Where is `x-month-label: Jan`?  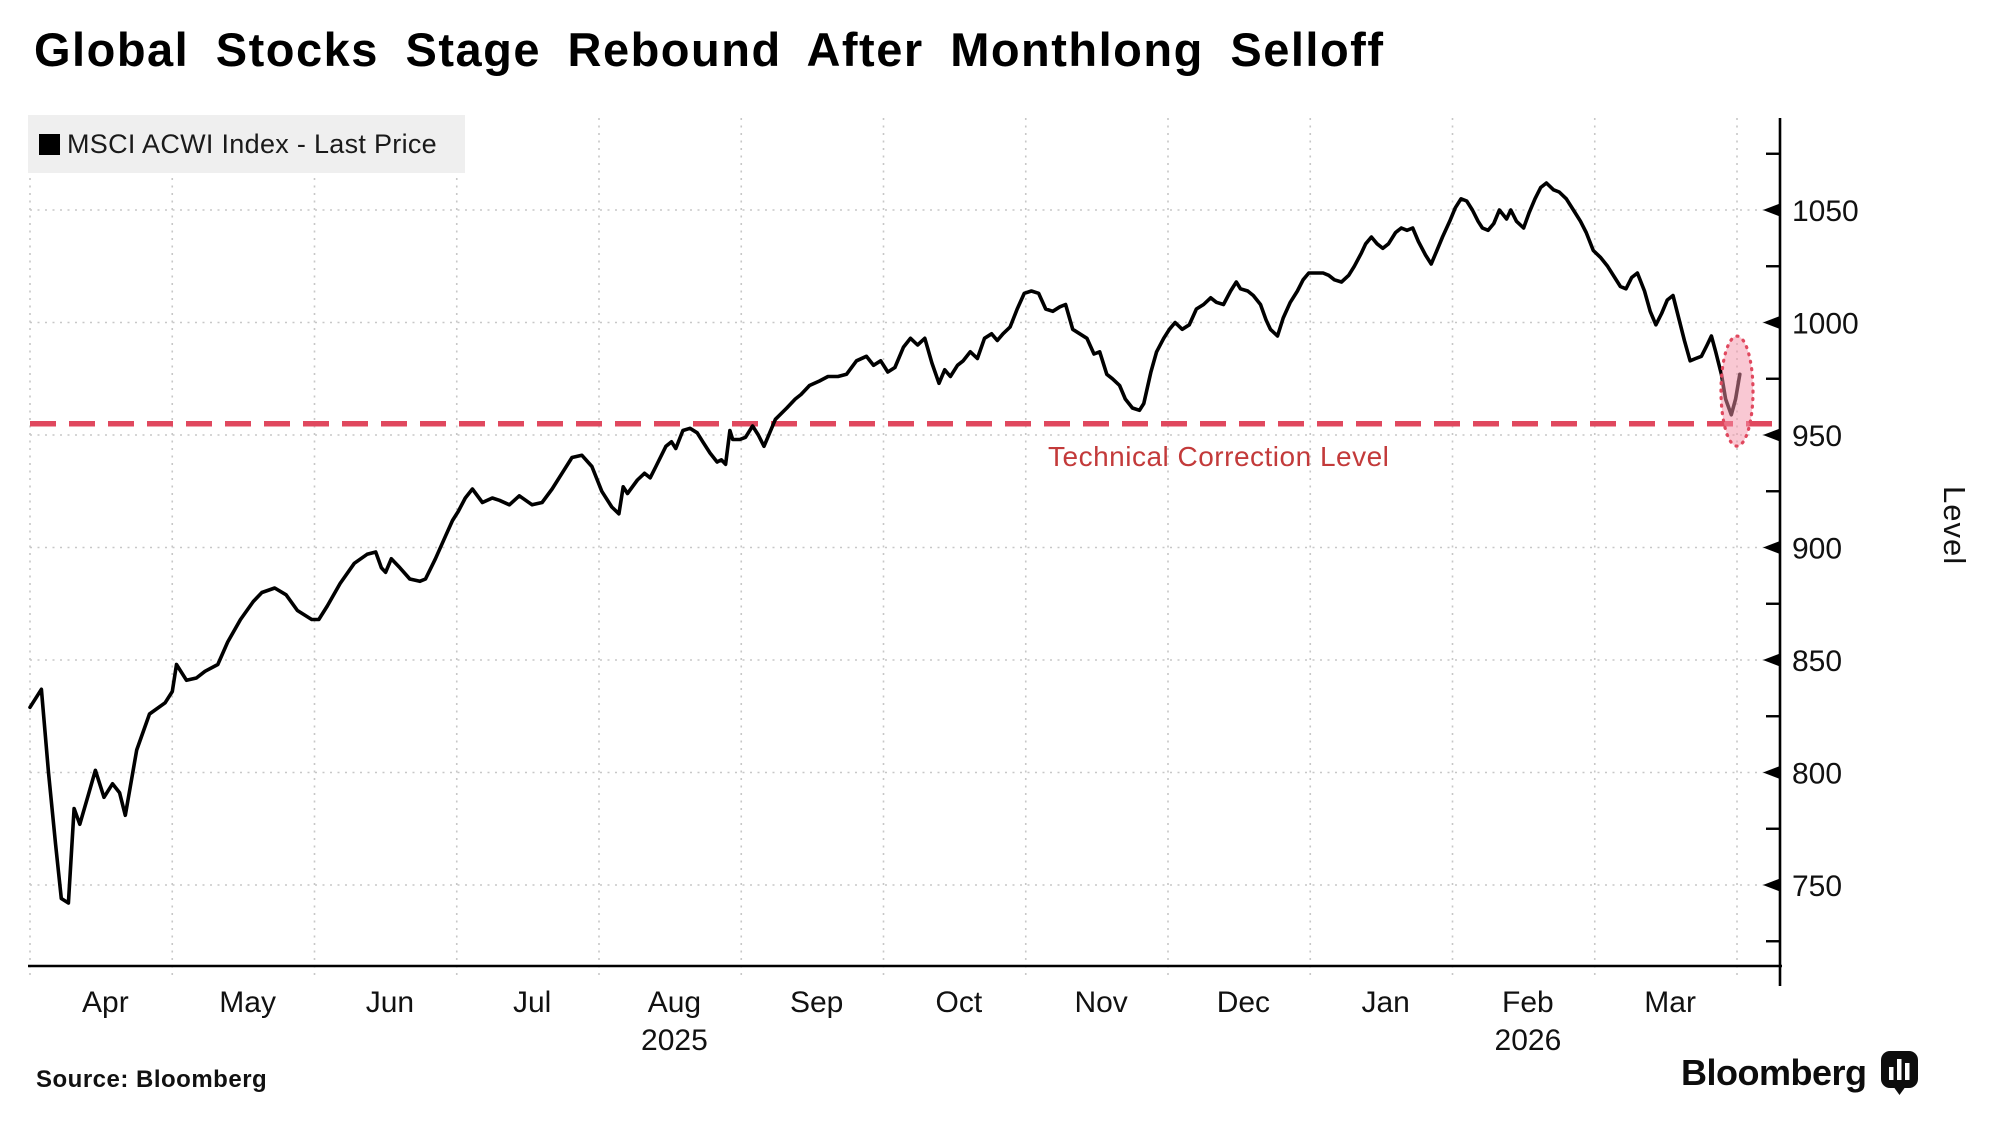 x-month-label: Jan is located at coordinates (1385, 1002).